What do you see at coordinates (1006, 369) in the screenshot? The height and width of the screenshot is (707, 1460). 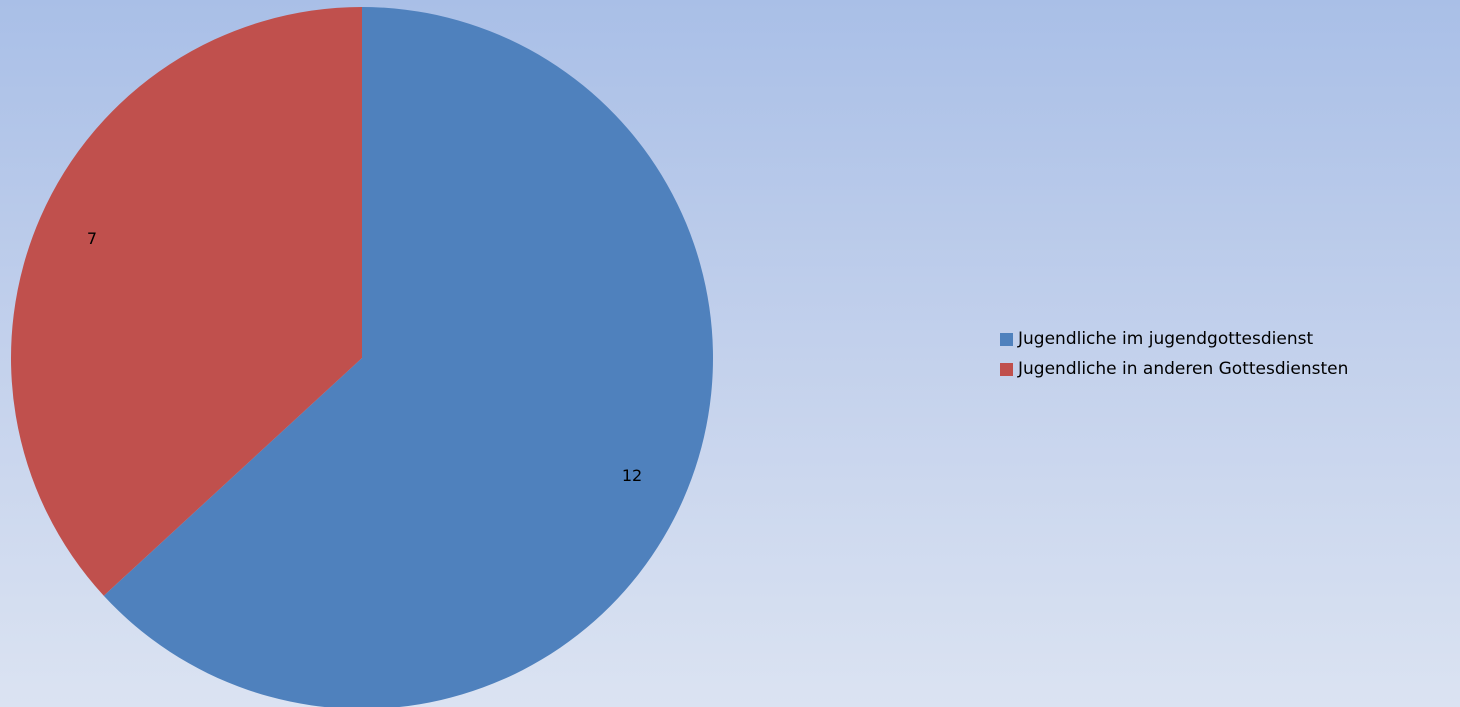 I see `legend-swatch-other-services` at bounding box center [1006, 369].